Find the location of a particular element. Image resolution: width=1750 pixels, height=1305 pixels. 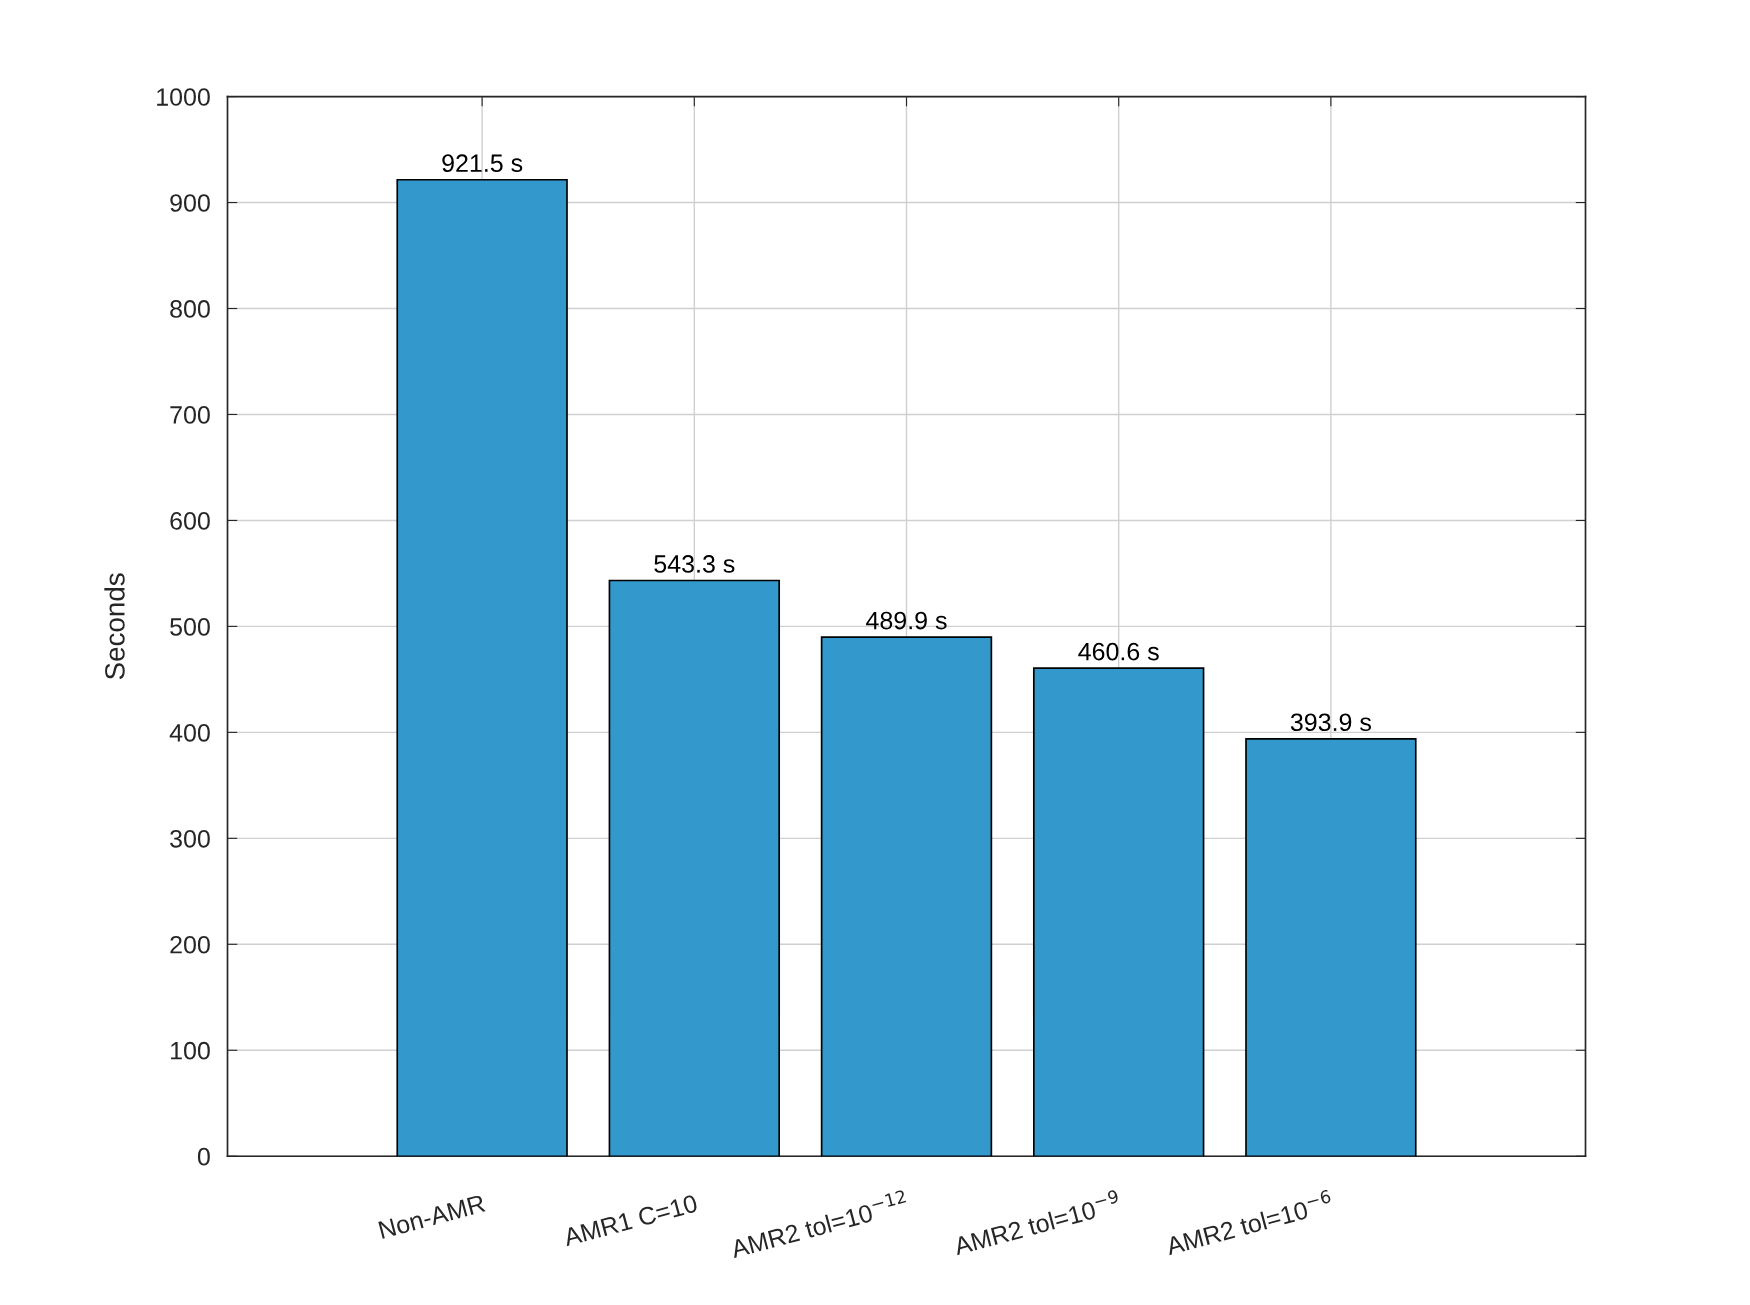

data-label: 460.6 s is located at coordinates (1118, 651).